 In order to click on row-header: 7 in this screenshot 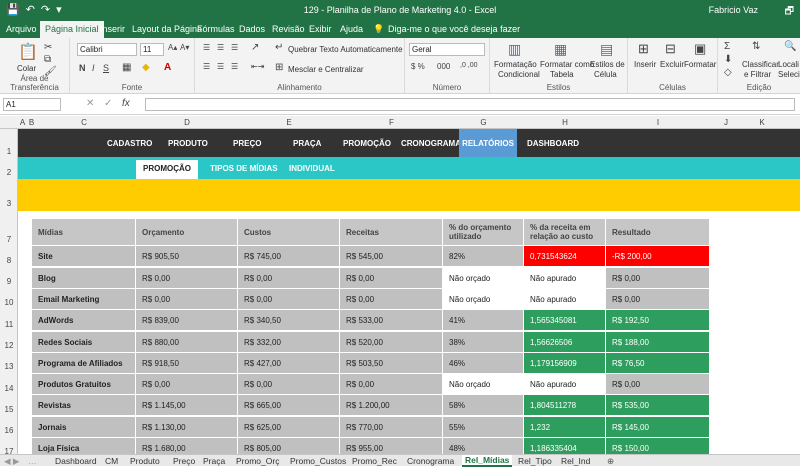, I will do `click(9, 239)`.